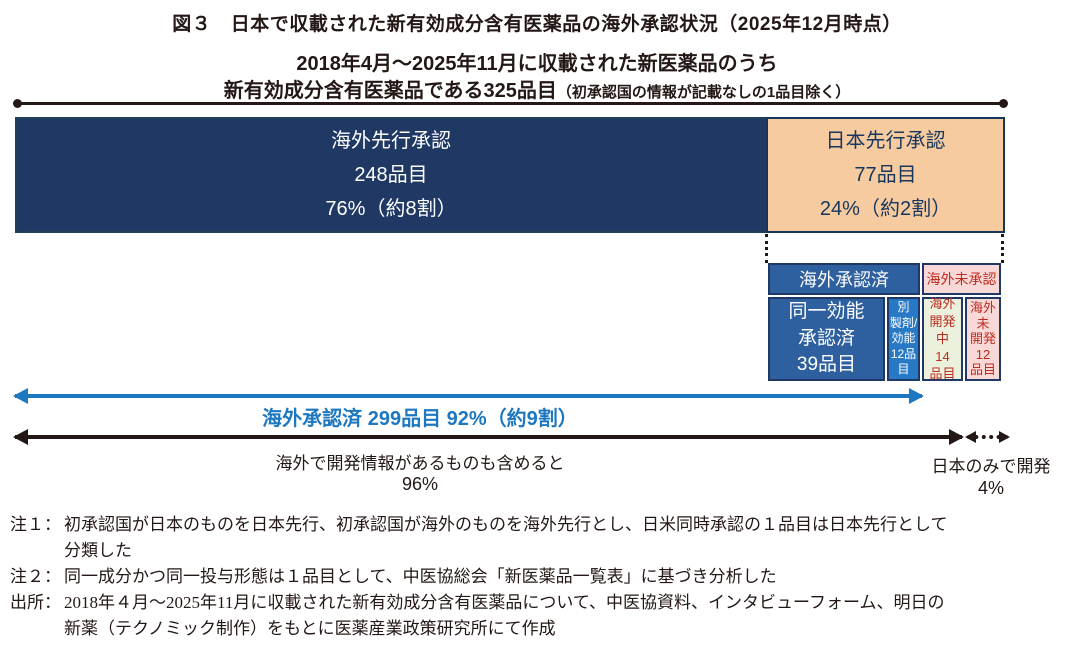 Image resolution: width=1074 pixels, height=656 pixels. I want to click on dotted-connector-left, so click(766, 248).